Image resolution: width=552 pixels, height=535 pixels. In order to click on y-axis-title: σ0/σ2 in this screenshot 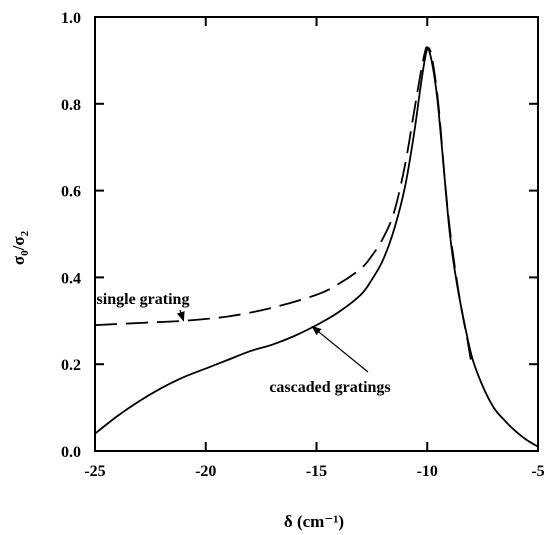, I will do `click(20, 247)`.